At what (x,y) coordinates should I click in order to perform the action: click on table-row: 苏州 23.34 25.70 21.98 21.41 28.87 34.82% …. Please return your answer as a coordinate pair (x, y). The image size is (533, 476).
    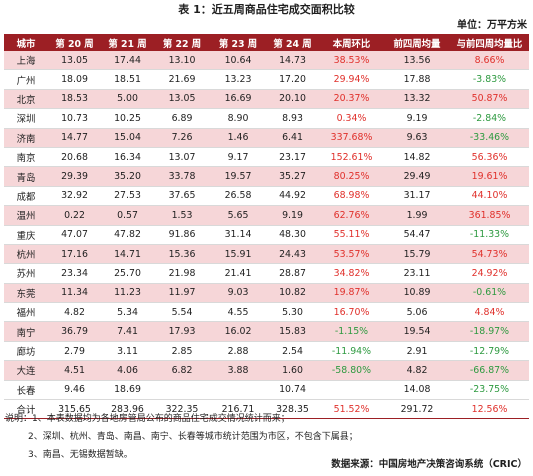
    Looking at the image, I should click on (266, 273).